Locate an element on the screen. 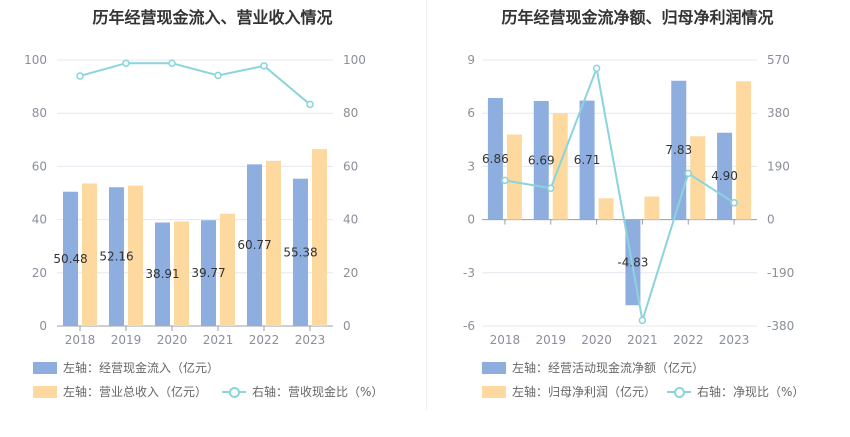 The image size is (850, 437). legend-item-bar1: 左轴：经营现金流入（亿元） is located at coordinates (126, 367).